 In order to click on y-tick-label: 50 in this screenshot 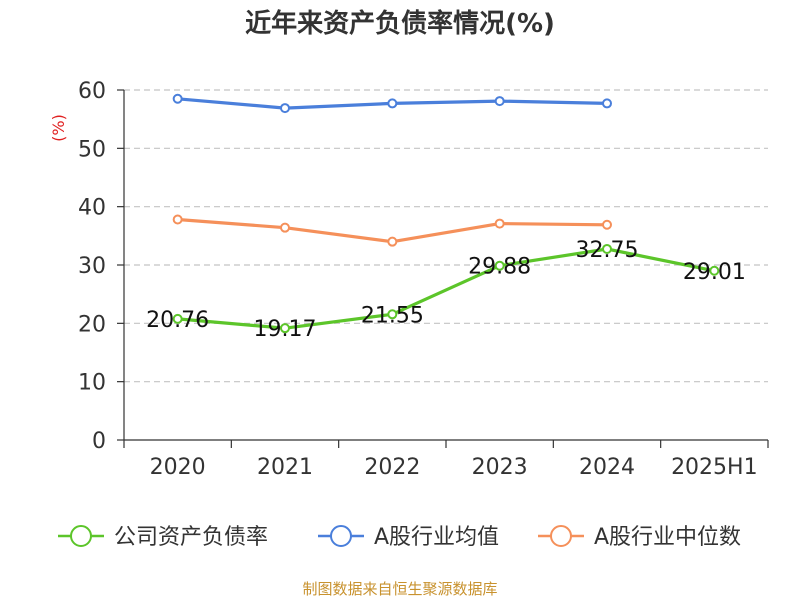, I will do `click(92, 149)`.